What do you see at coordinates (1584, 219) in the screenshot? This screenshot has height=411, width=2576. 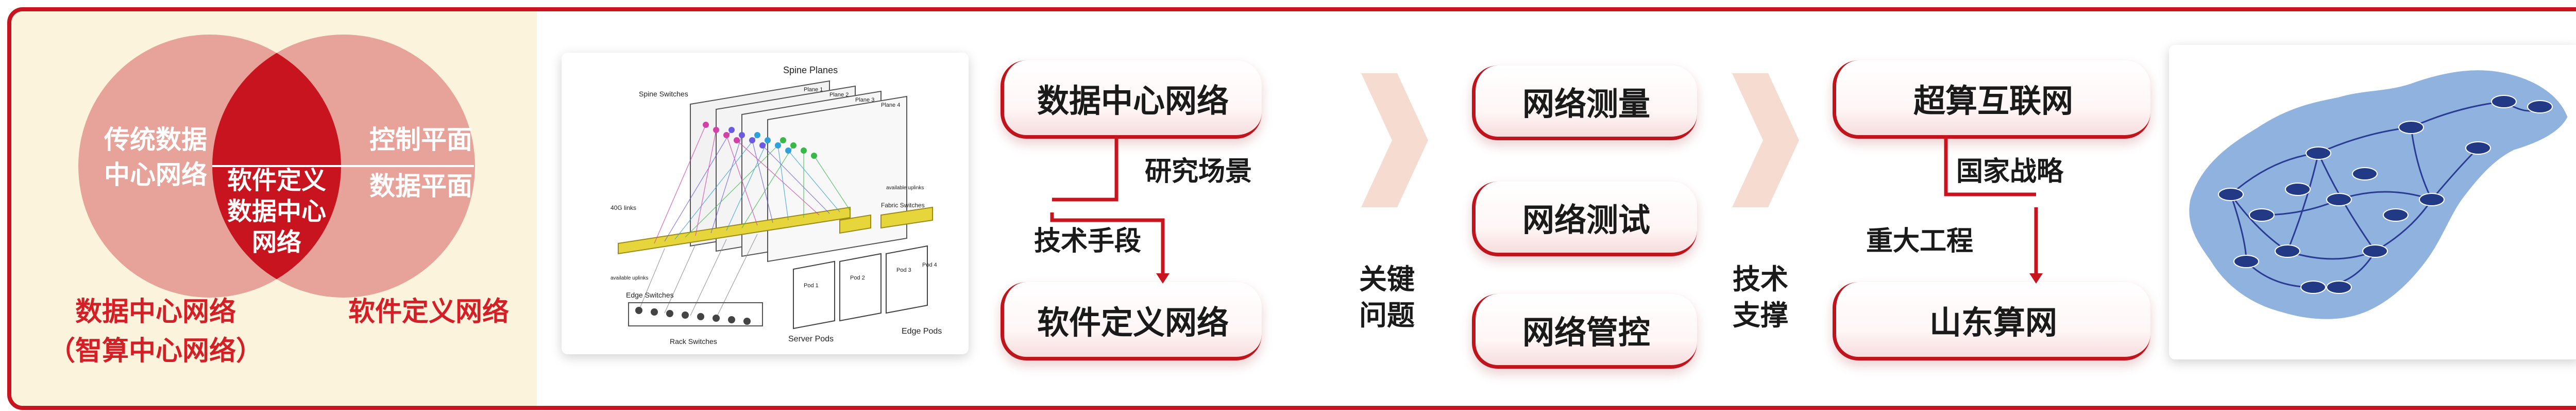 I see `box-network-testing: 网络测试` at bounding box center [1584, 219].